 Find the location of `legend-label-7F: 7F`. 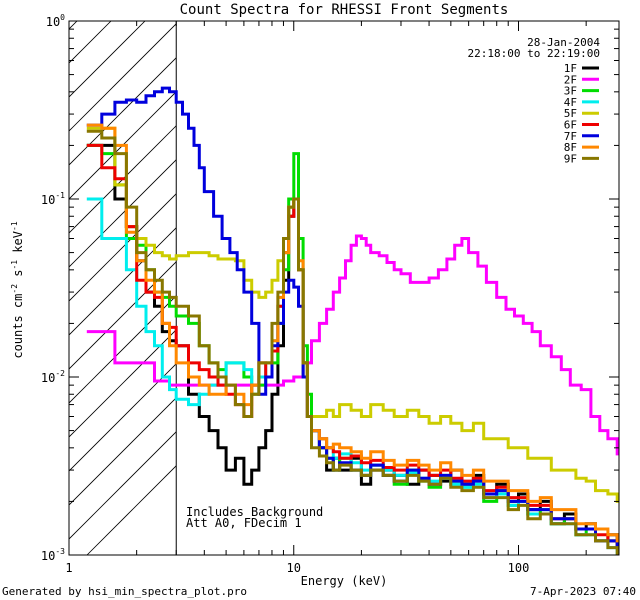

legend-label-7F: 7F is located at coordinates (570, 136).